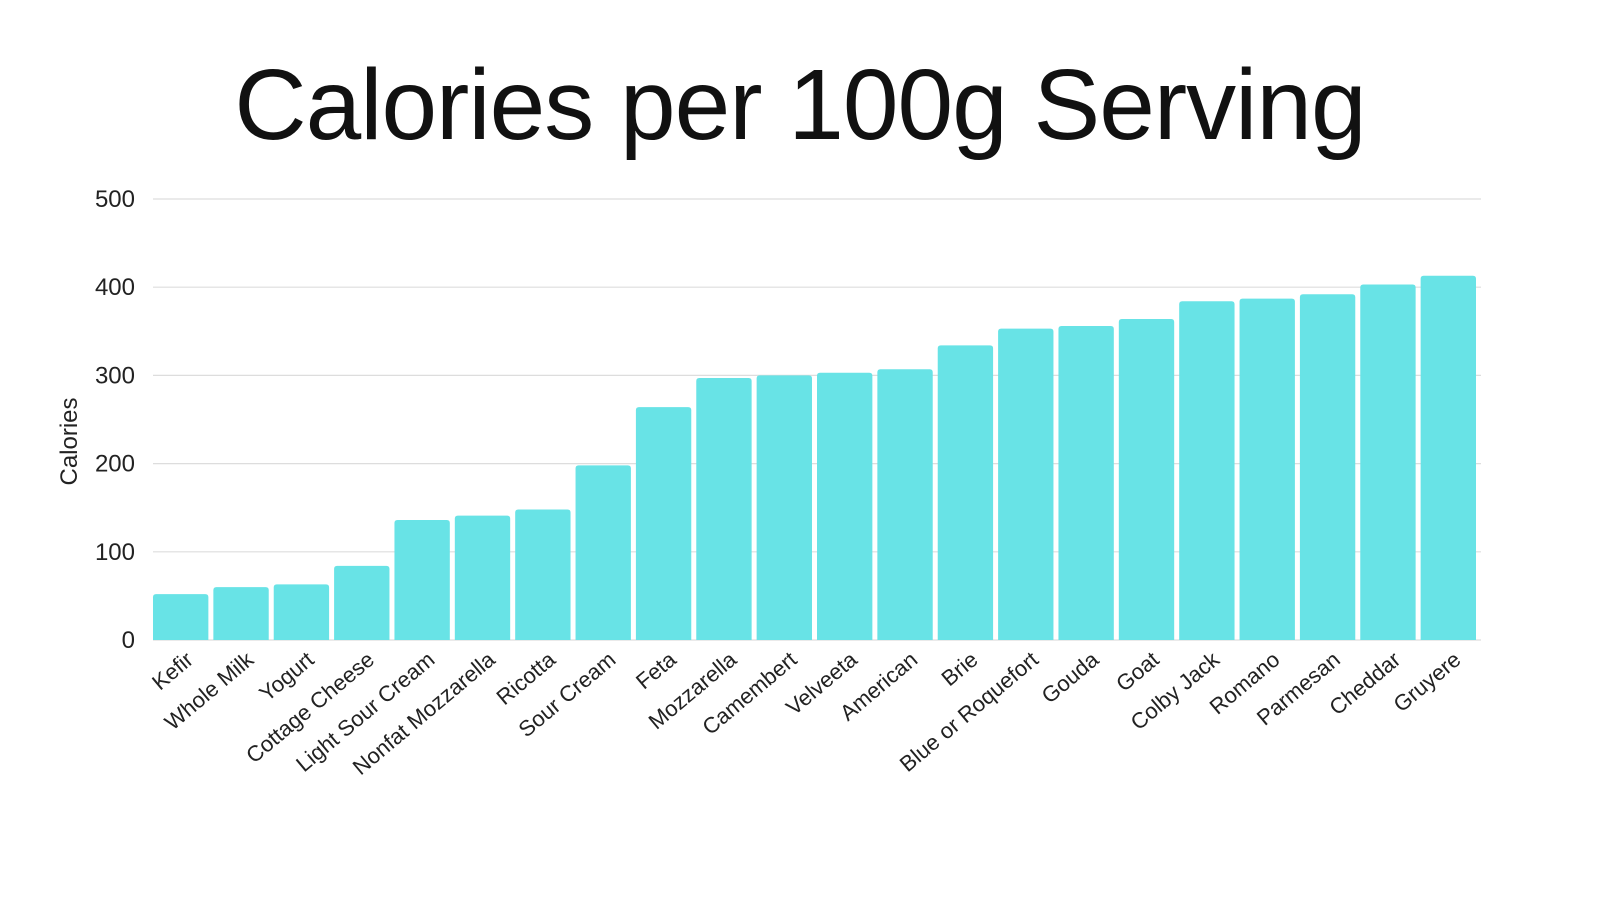  What do you see at coordinates (1137, 672) in the screenshot?
I see `x-tick-label: Goat` at bounding box center [1137, 672].